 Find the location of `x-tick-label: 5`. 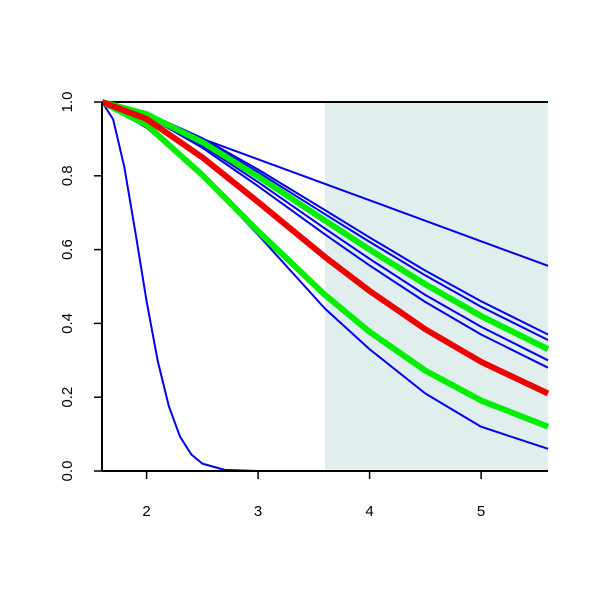

x-tick-label: 5 is located at coordinates (481, 511).